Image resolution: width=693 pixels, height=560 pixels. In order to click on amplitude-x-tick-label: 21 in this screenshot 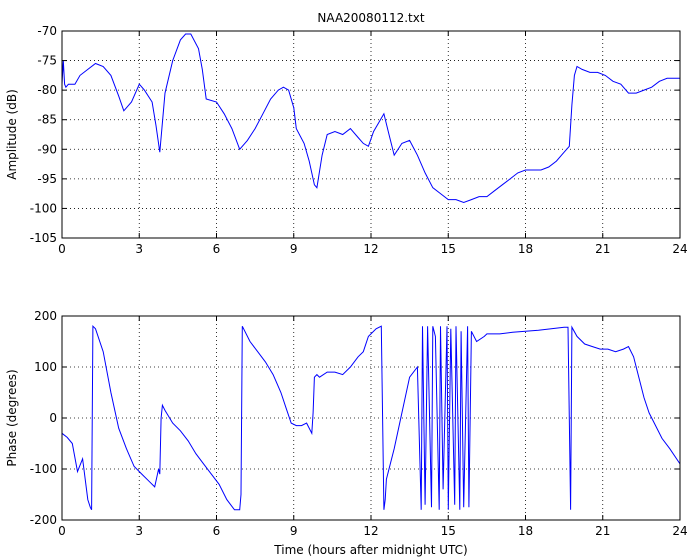, I will do `click(602, 249)`.